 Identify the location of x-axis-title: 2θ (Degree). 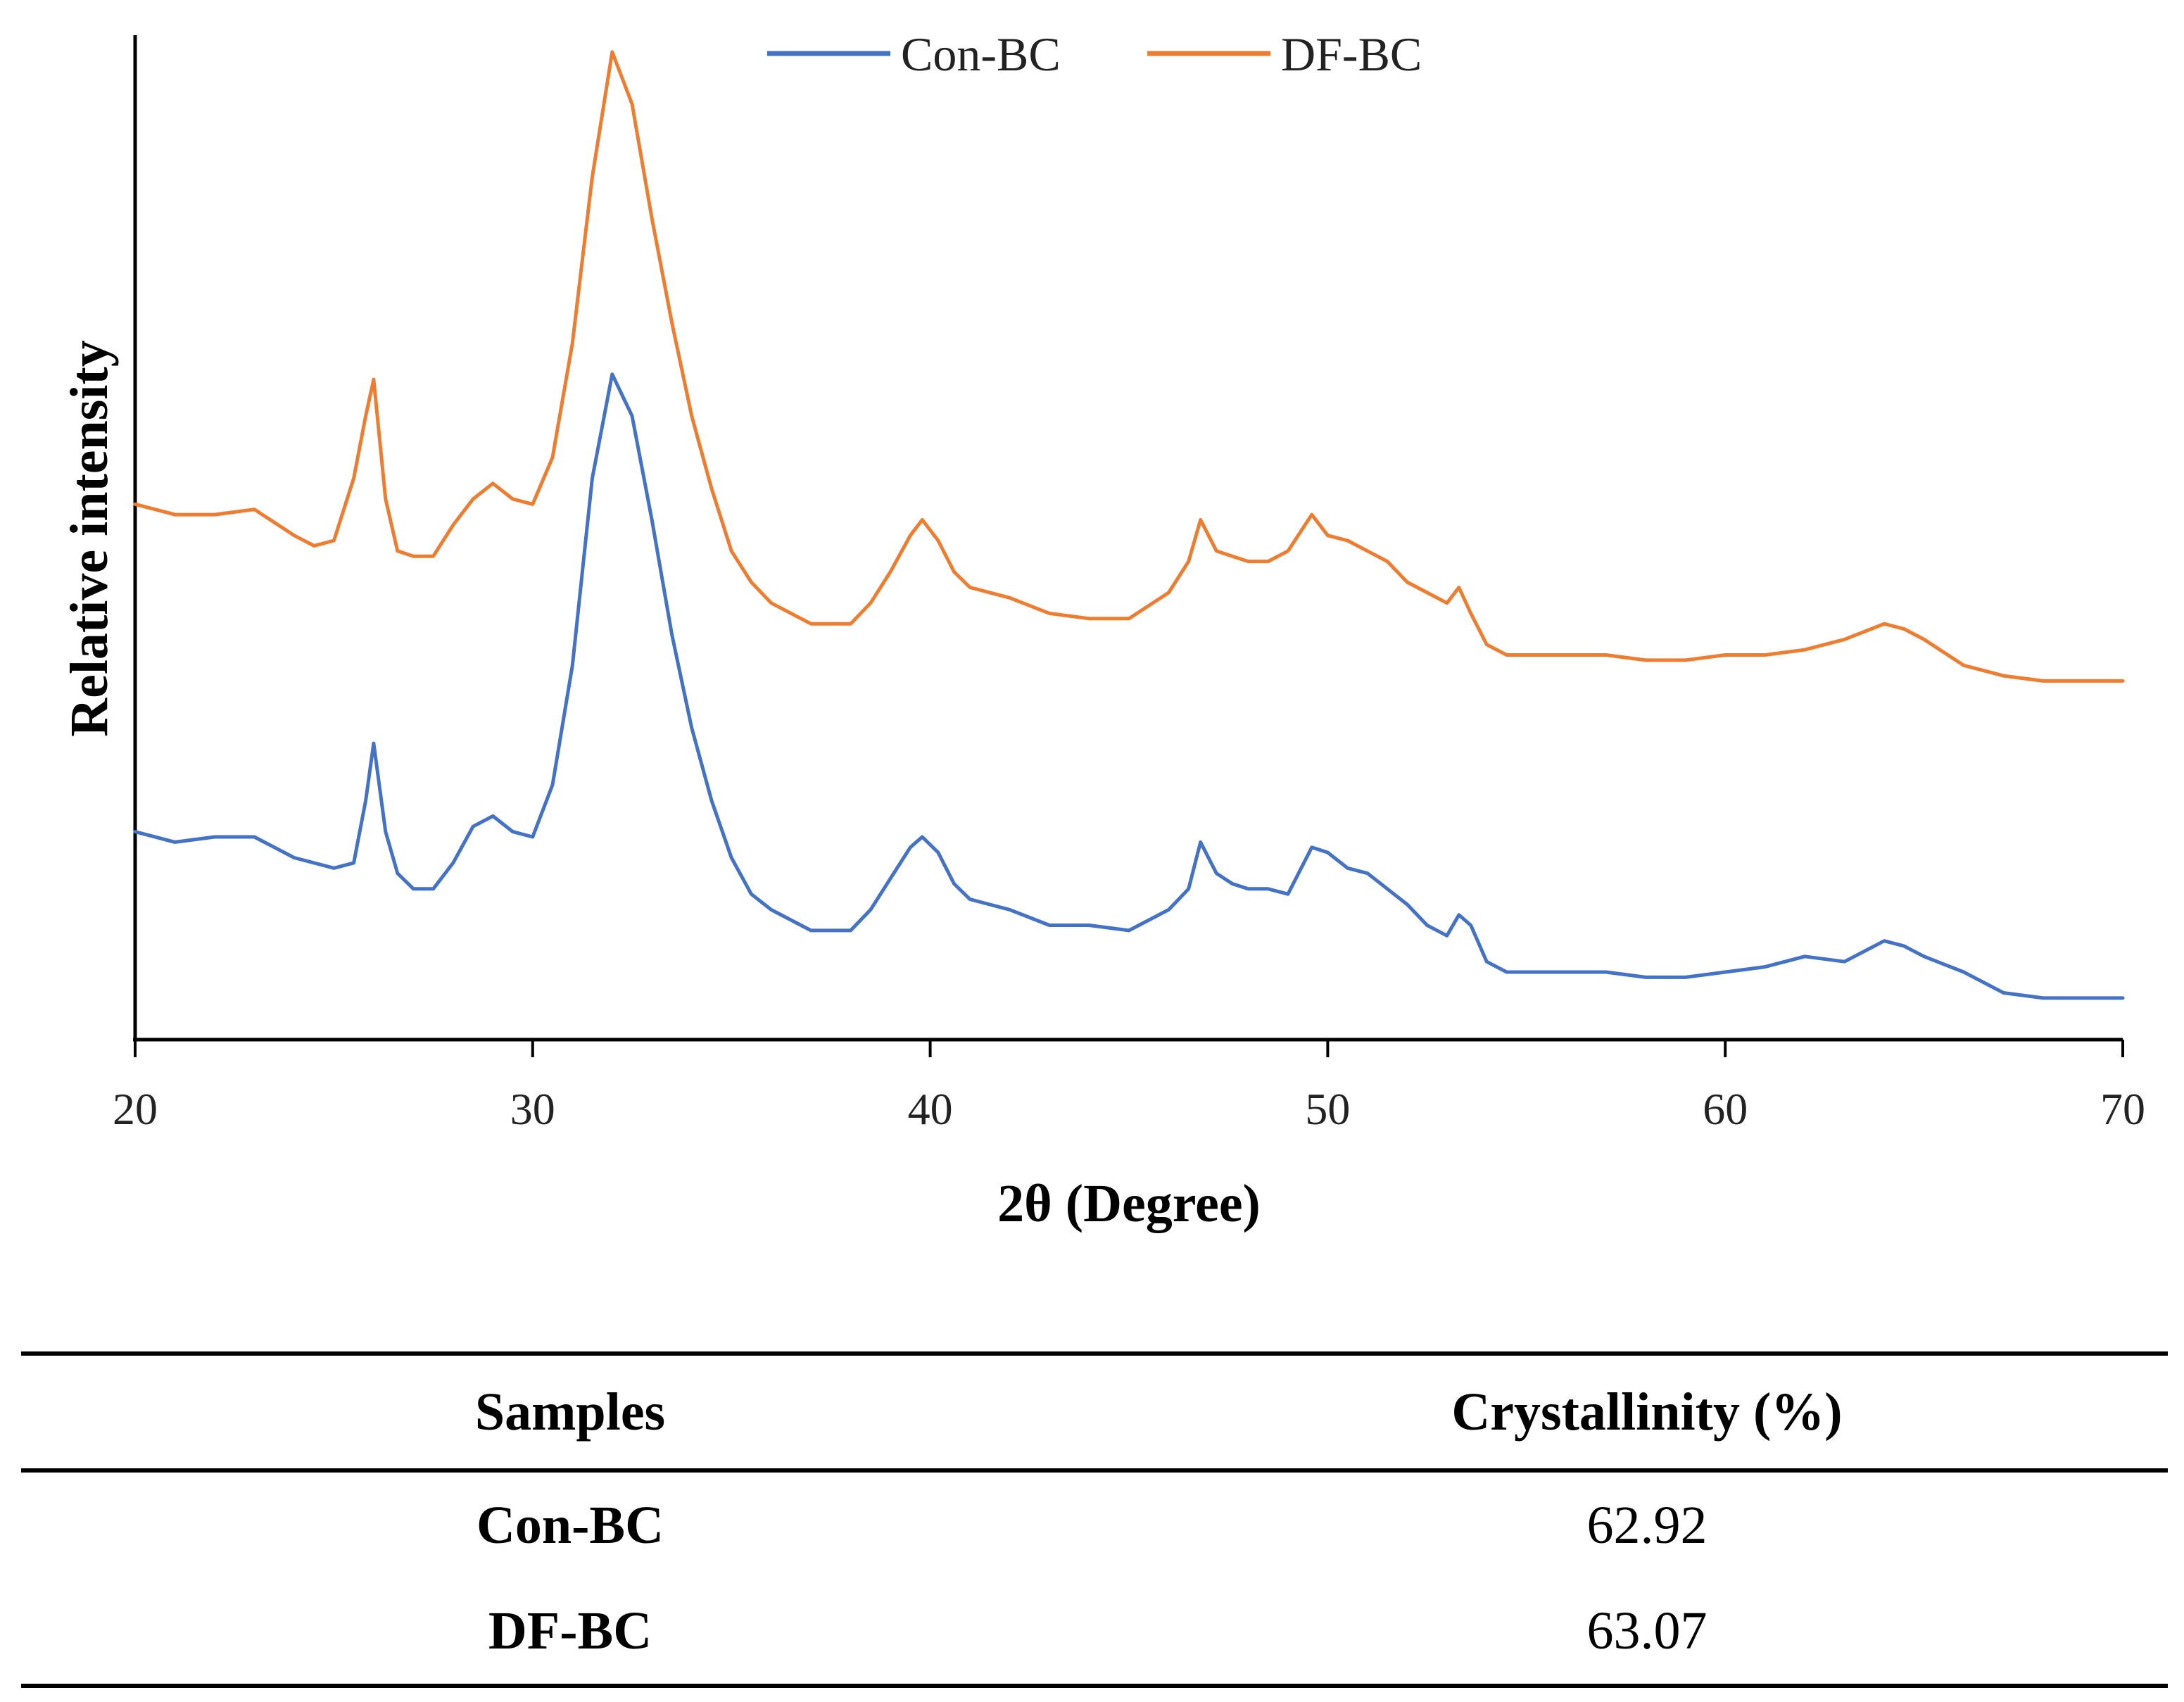
(1129, 1203).